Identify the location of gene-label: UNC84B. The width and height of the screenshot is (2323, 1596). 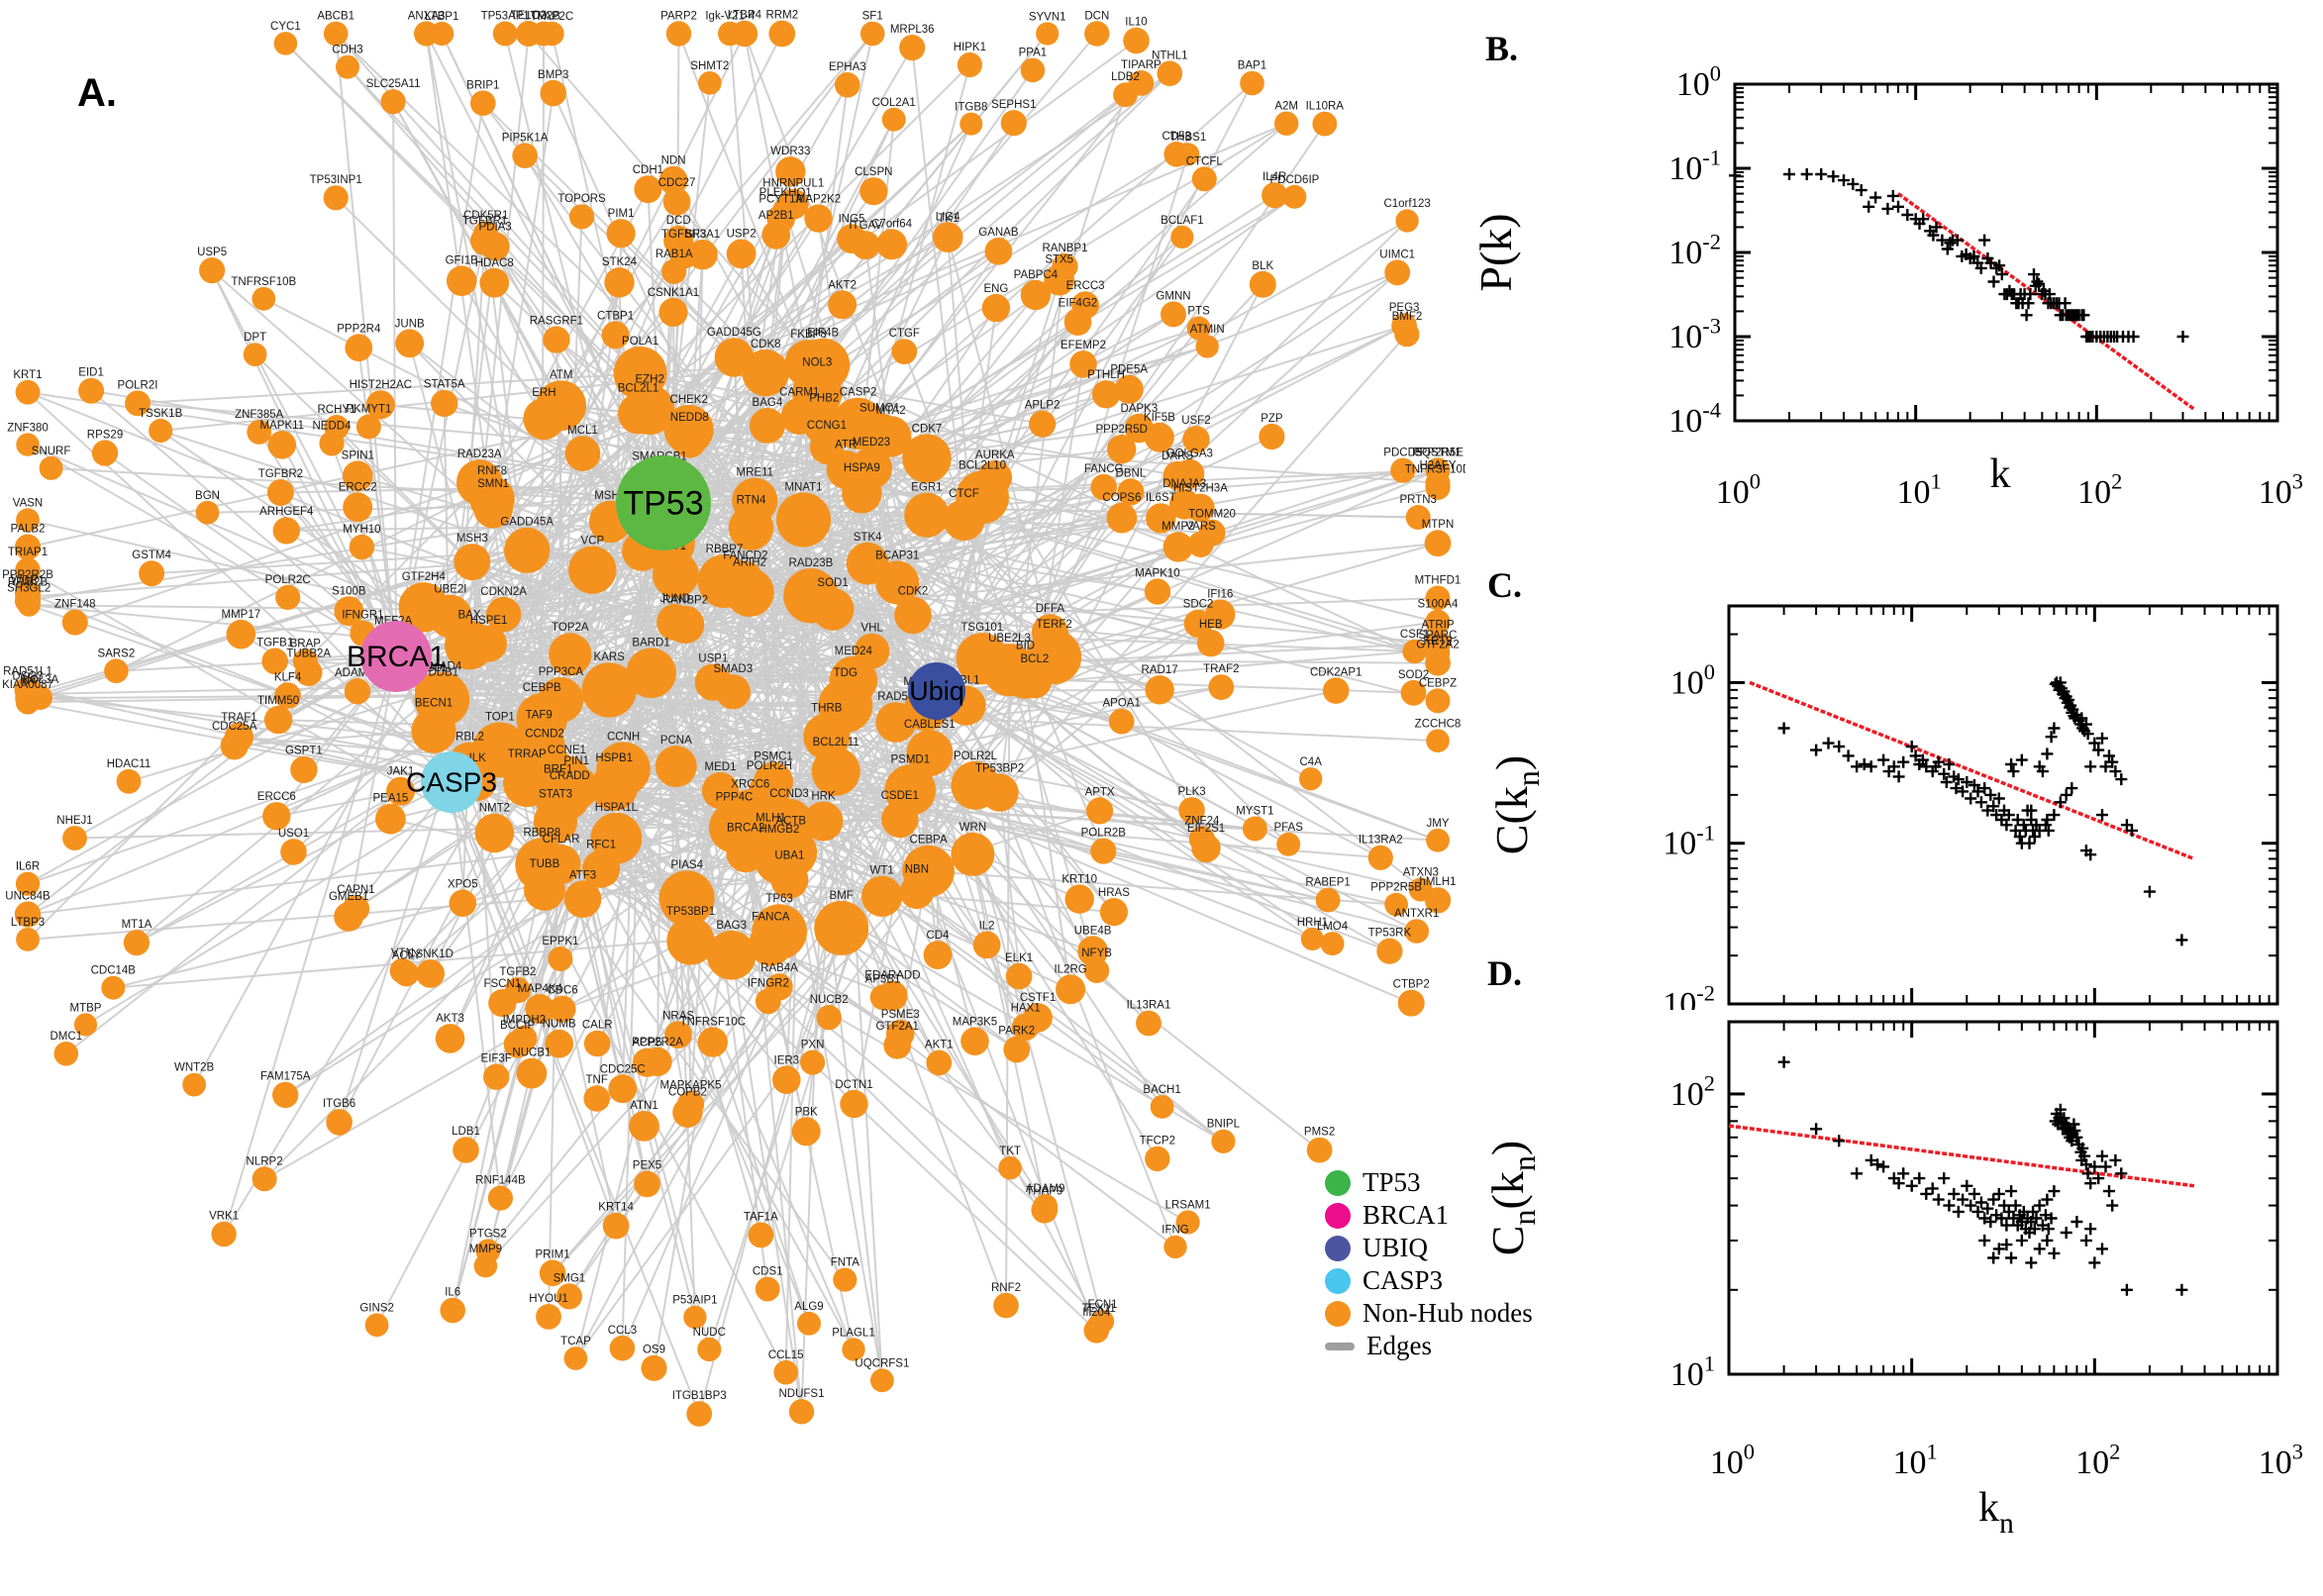
(27, 896).